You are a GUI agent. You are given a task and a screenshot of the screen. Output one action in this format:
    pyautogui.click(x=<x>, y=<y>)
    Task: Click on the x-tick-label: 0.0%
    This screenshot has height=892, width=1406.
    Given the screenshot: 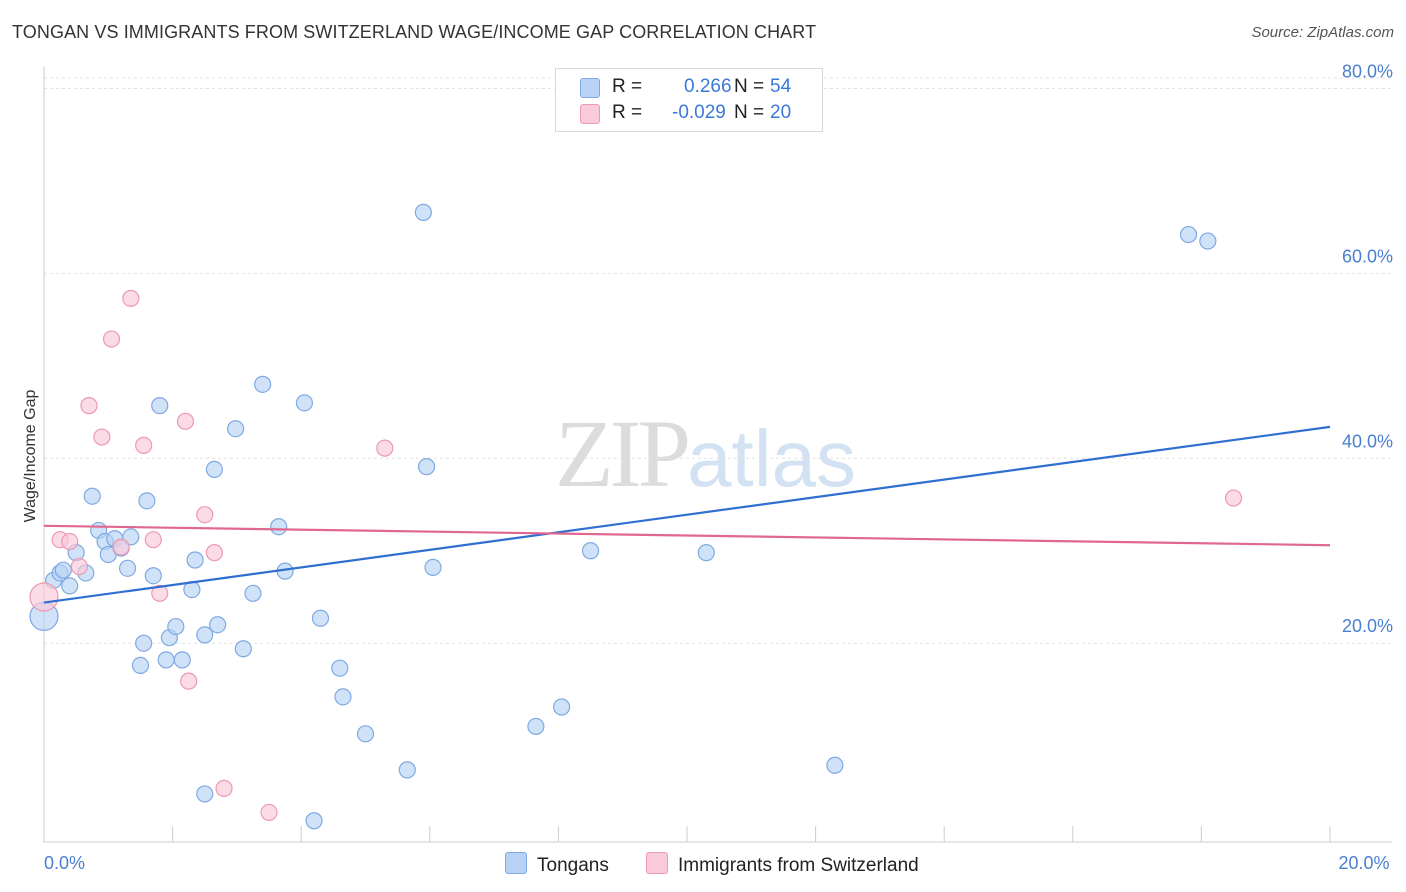 What is the action you would take?
    pyautogui.click(x=64, y=863)
    